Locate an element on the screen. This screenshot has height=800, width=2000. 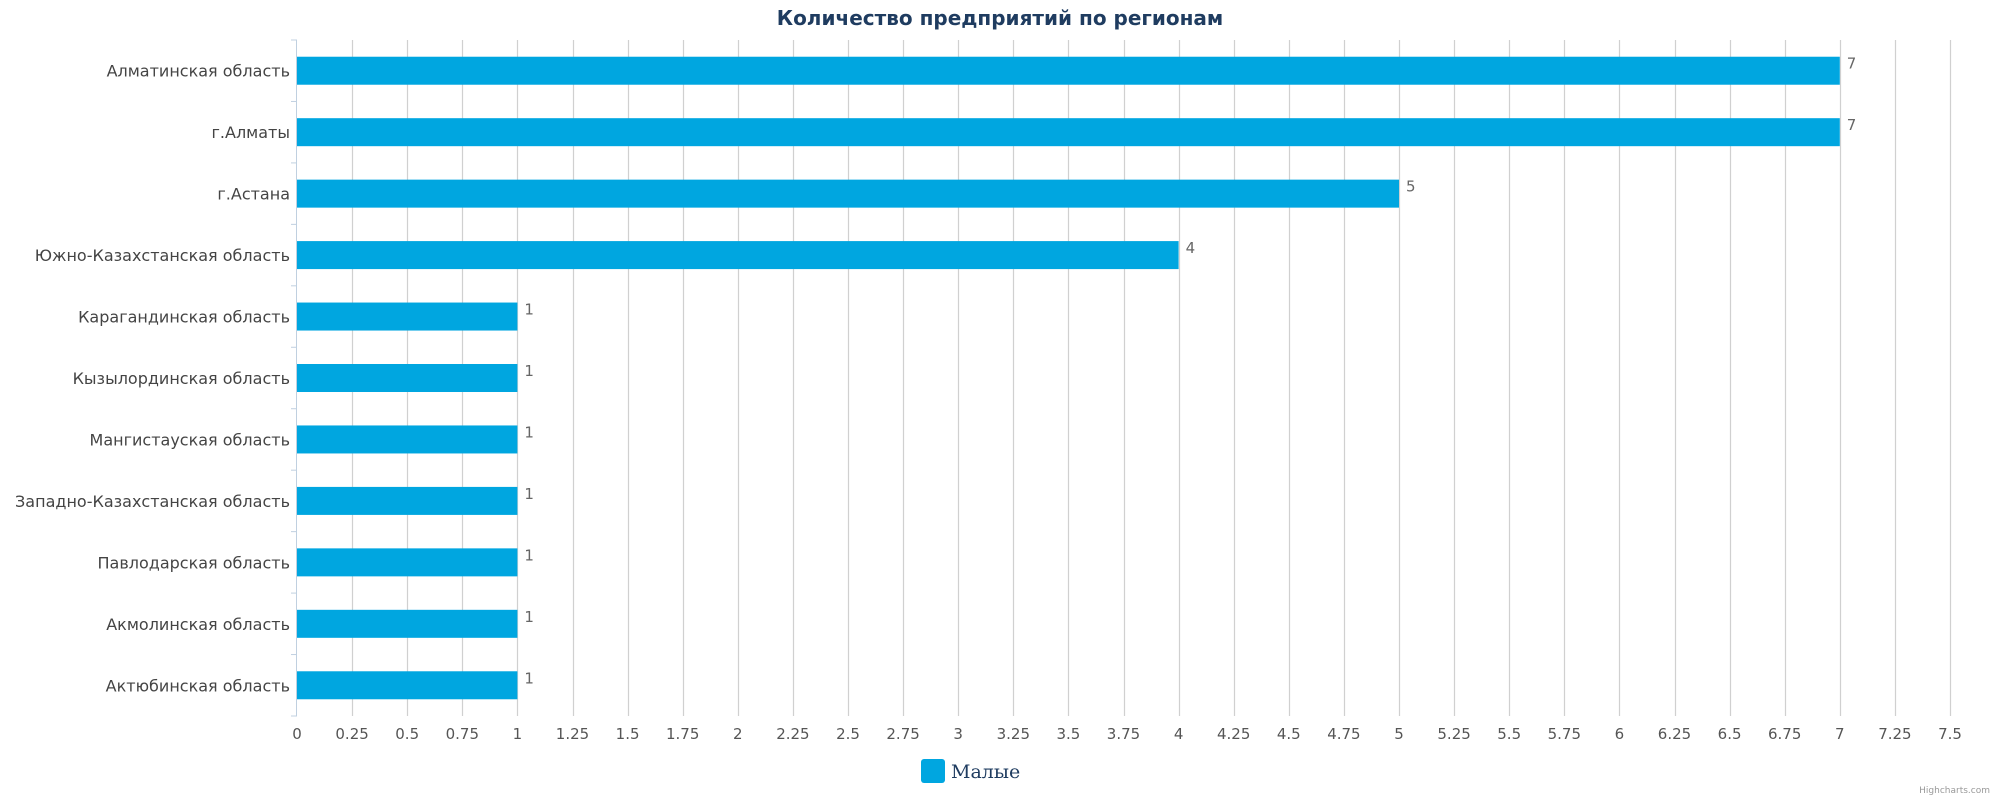
category-label: Южно-Казахстанская область is located at coordinates (162, 255).